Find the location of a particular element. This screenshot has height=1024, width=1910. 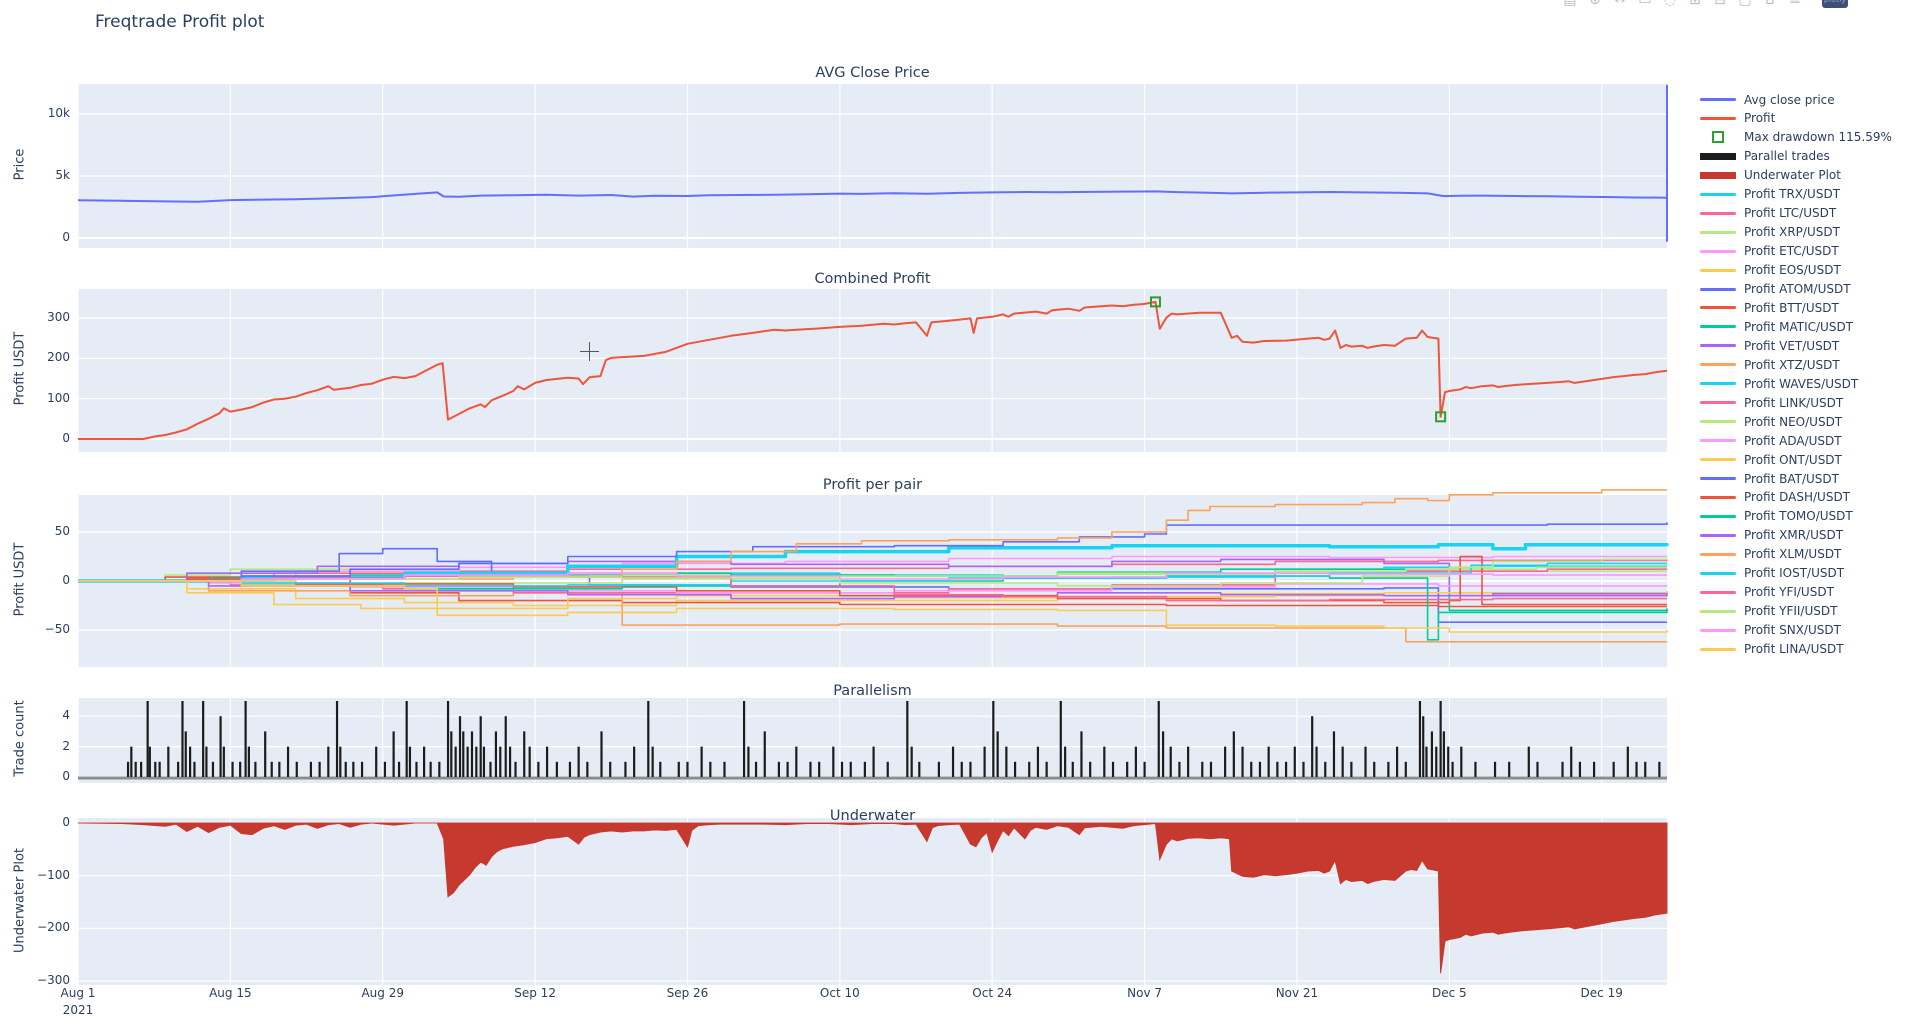

legend-item-profit-eos-usdt: Profit EOS/USDT is located at coordinates (1770, 270).